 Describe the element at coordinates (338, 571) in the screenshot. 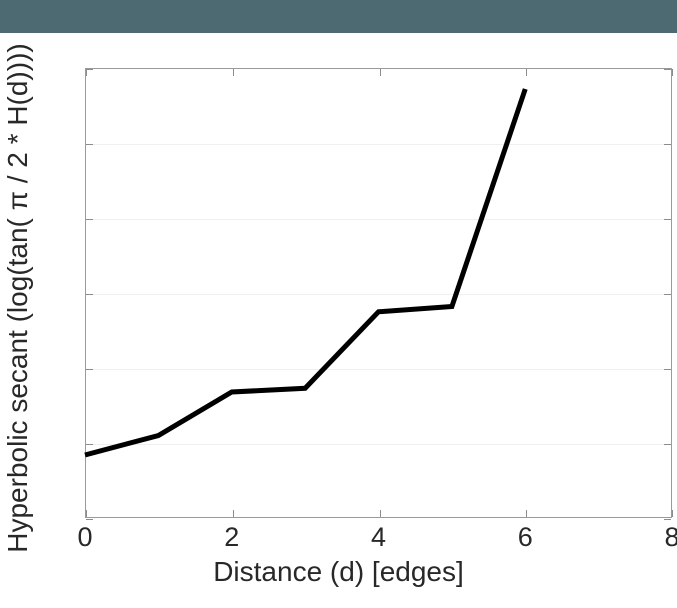

I see `x-axis-label: Distance (d) [edges]` at that location.